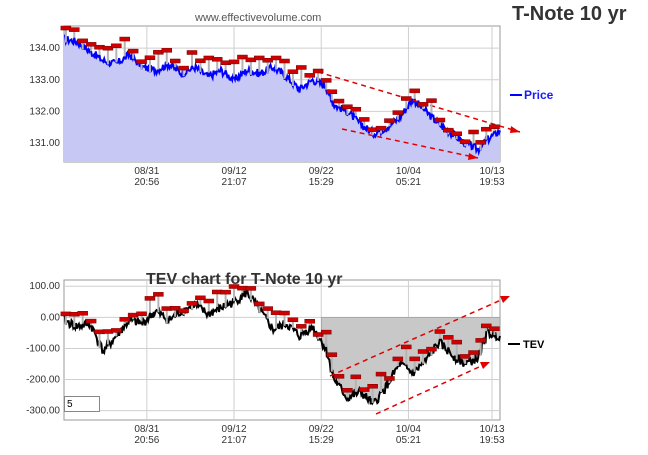 Image resolution: width=648 pixels, height=455 pixels. Describe the element at coordinates (44, 111) in the screenshot. I see `y-tick-label: 132.00` at that location.